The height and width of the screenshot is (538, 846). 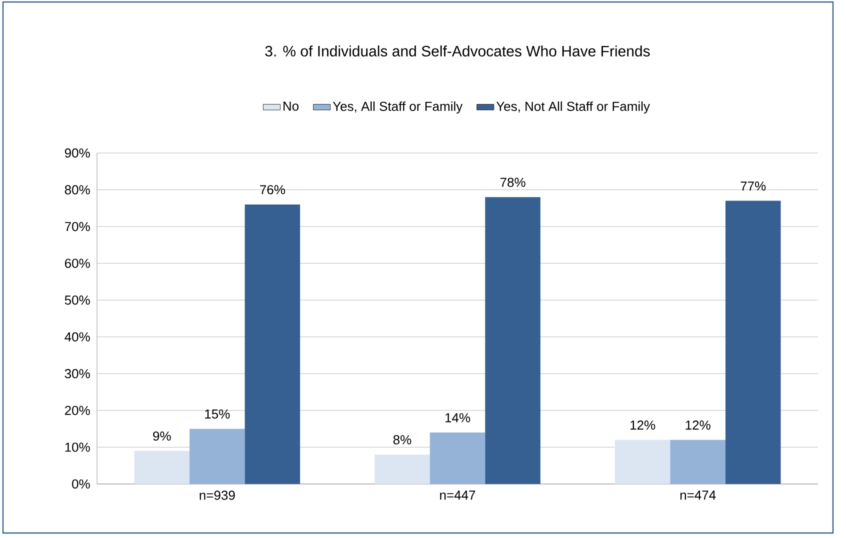 What do you see at coordinates (457, 50) in the screenshot?
I see `chart-title: 3. % of Individuals and Self-Advocates Who Have Friends` at bounding box center [457, 50].